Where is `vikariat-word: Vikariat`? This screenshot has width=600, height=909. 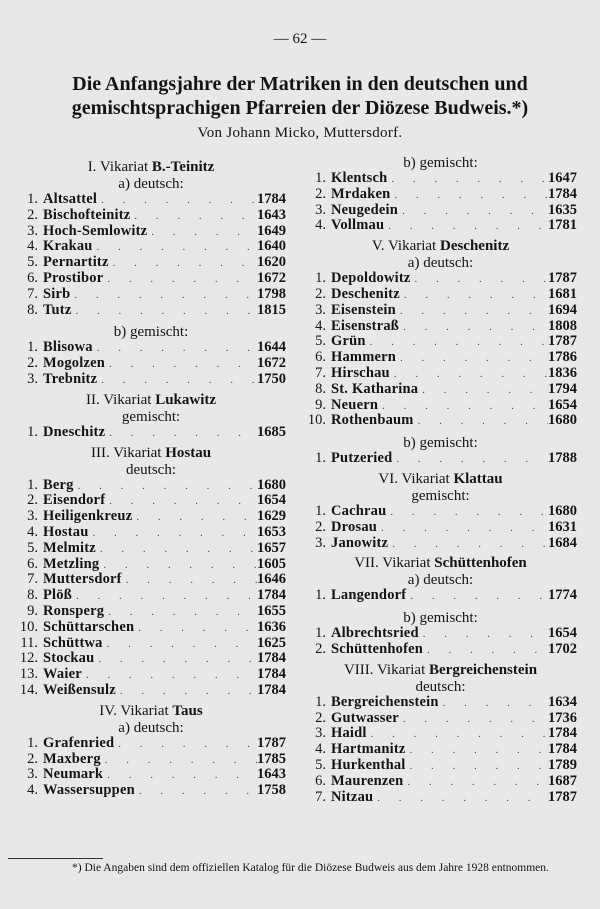
vikariat-word: Vikariat is located at coordinates (127, 399).